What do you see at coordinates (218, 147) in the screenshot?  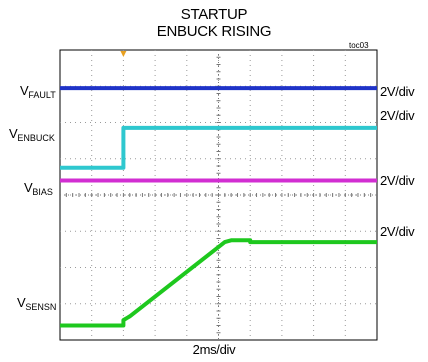 I see `trace-enbuck` at bounding box center [218, 147].